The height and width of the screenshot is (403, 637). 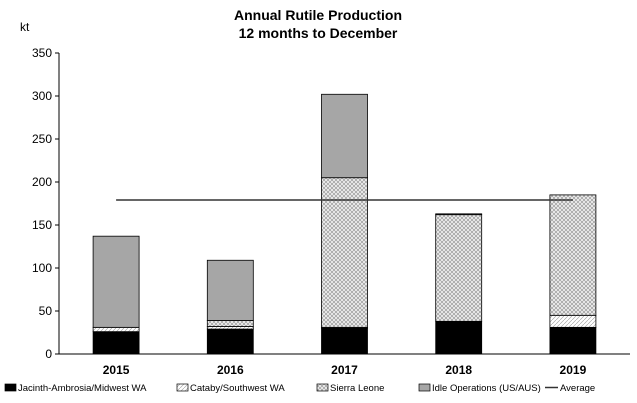 What do you see at coordinates (486, 388) in the screenshot?
I see `legend-label-idle-operations-us-aus: Idle Operations (US/AUS)` at bounding box center [486, 388].